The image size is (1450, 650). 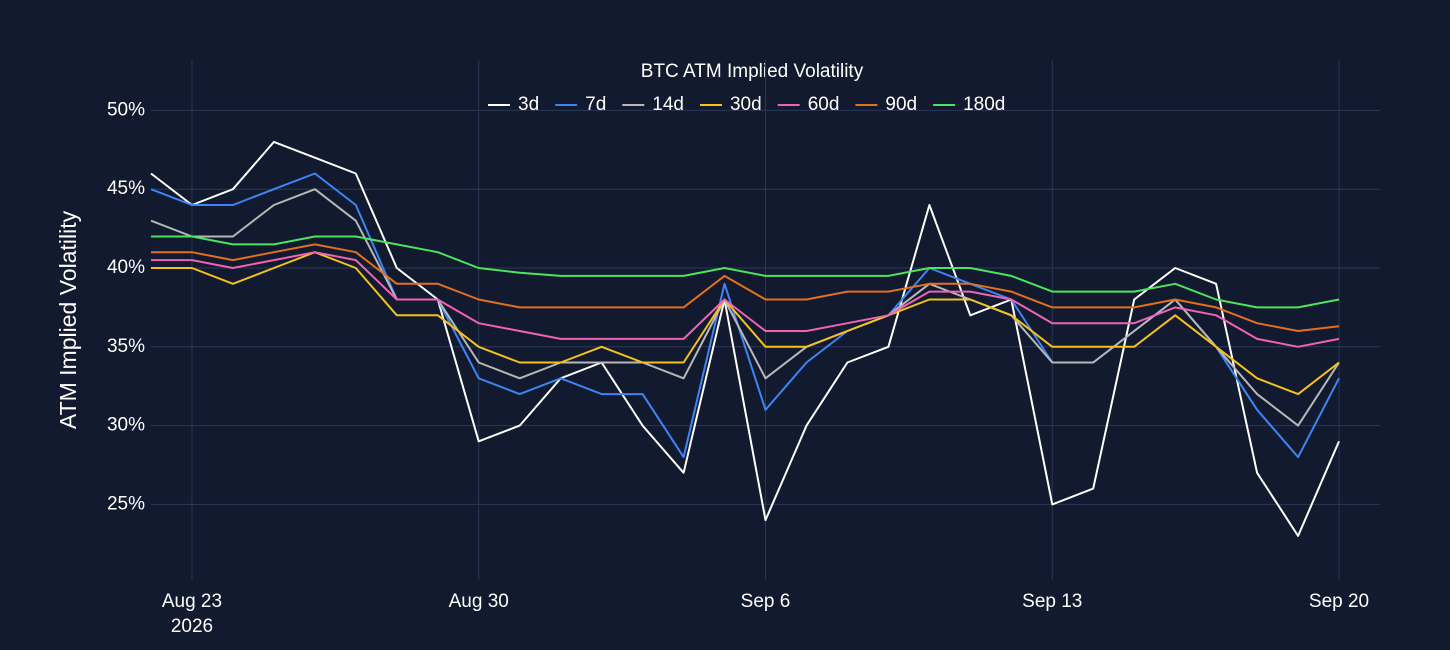 I want to click on y-tick-label: 40%, so click(x=126, y=267).